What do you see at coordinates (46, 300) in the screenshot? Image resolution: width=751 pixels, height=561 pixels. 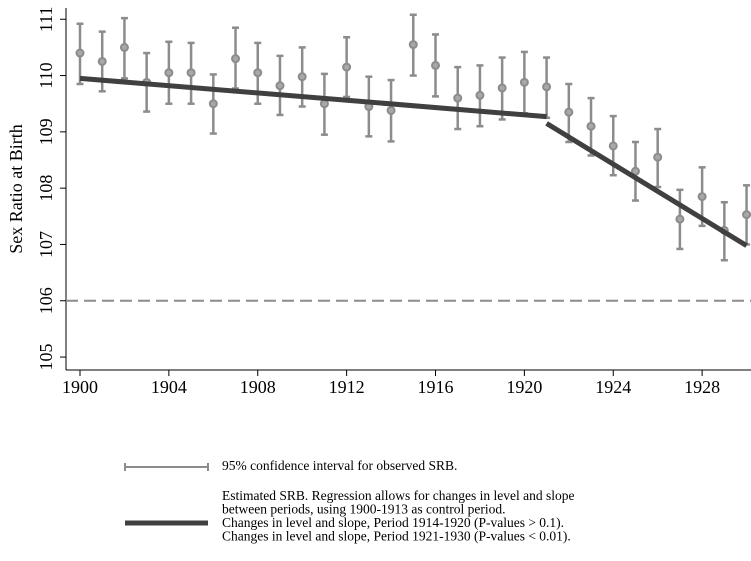 I see `y-tick-label: 106` at bounding box center [46, 300].